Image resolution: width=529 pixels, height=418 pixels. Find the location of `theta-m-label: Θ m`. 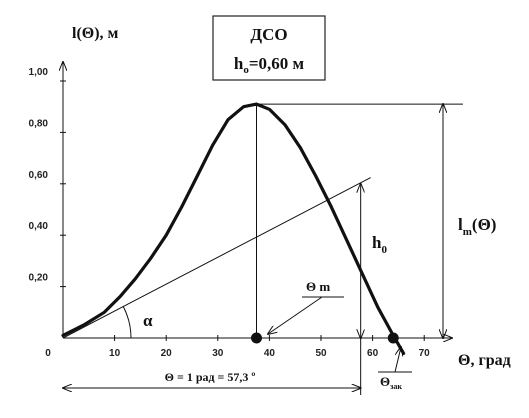

theta-m-label: Θ m is located at coordinates (318, 286).